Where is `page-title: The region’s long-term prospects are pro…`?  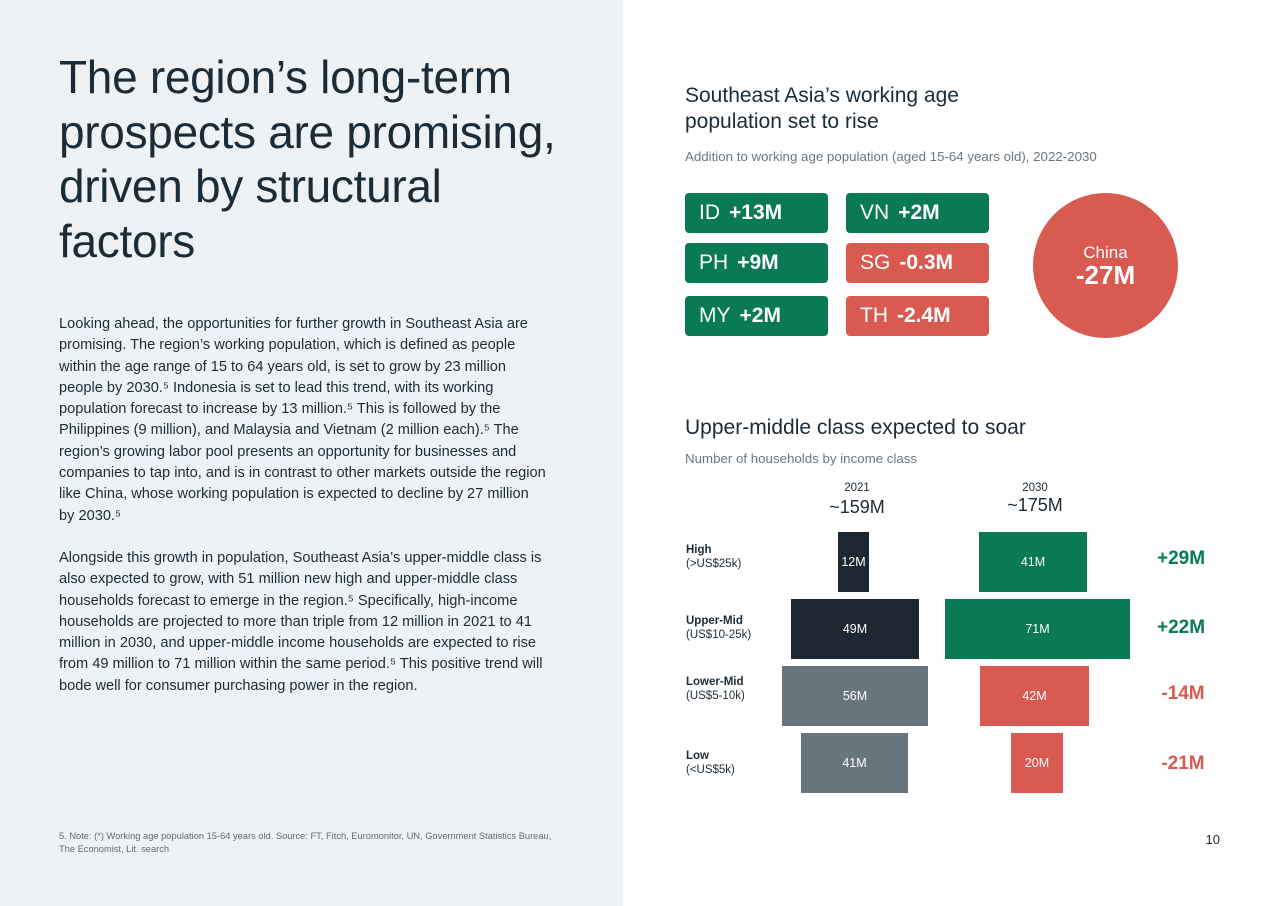 page-title: The region’s long-term prospects are pro… is located at coordinates (307, 159).